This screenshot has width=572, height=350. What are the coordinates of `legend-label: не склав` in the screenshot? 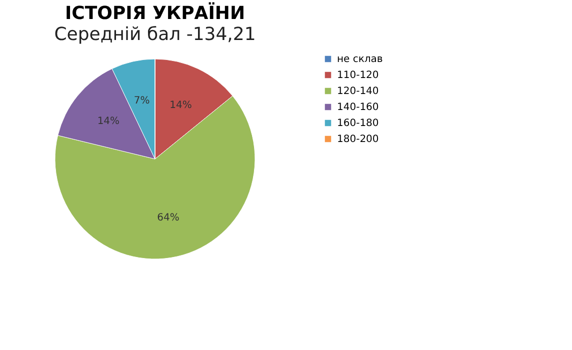 It's located at (360, 59).